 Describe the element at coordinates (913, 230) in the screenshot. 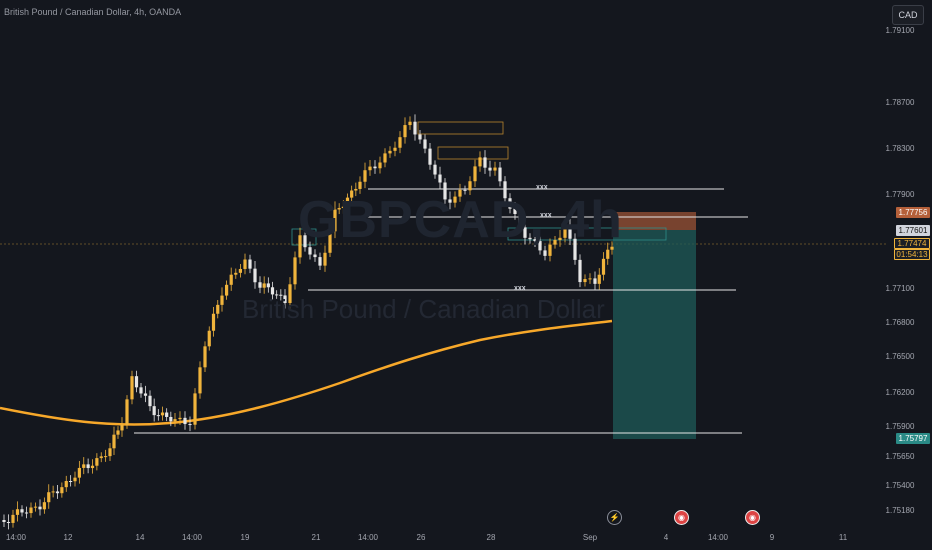

I see `entry-price-tag: 1.77601` at that location.